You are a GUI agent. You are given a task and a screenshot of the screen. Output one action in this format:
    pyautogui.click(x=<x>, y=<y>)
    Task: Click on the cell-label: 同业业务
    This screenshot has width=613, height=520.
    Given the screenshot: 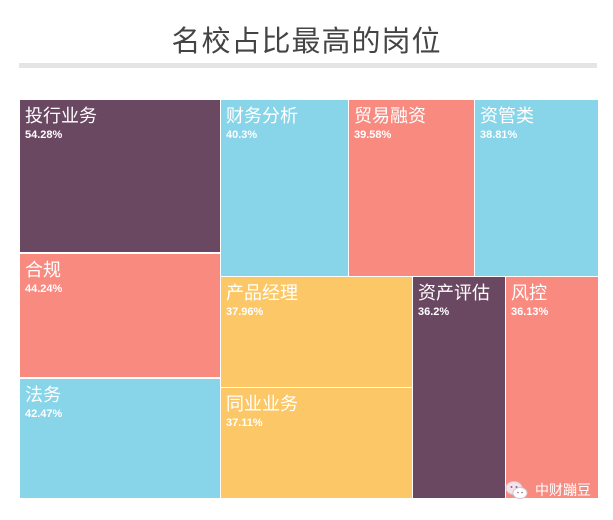 What is the action you would take?
    pyautogui.click(x=262, y=404)
    